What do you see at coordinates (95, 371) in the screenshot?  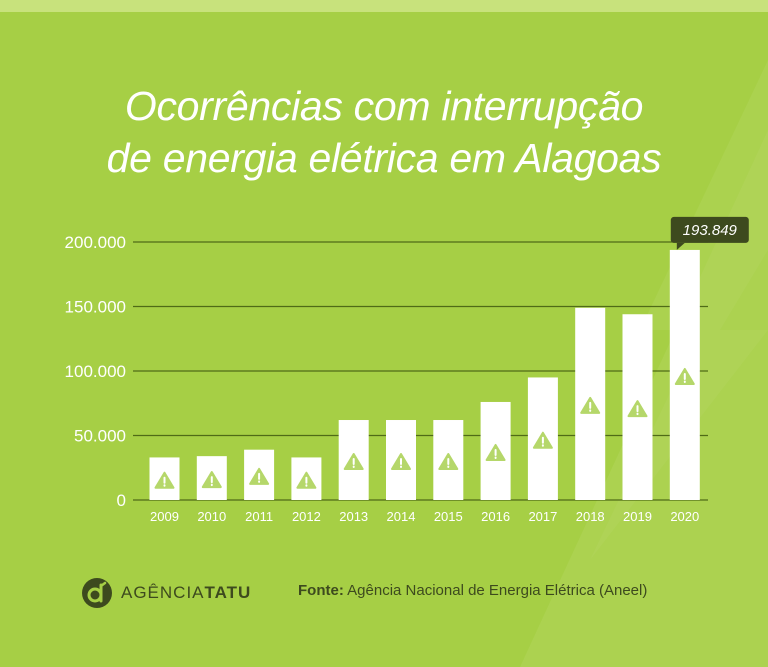 I see `y-tick-label: 100.000` at bounding box center [95, 371].